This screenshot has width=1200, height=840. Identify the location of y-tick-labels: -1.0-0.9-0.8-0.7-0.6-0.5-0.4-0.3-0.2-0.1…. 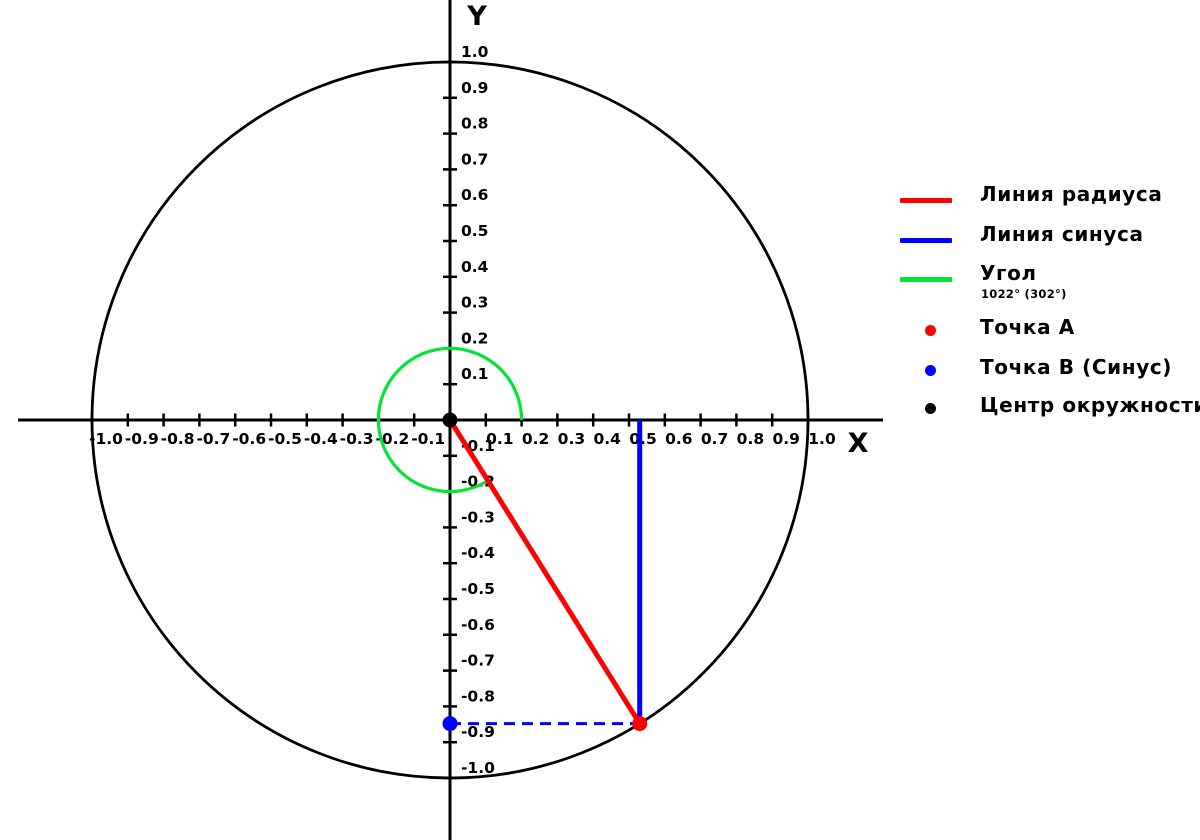
(478, 410).